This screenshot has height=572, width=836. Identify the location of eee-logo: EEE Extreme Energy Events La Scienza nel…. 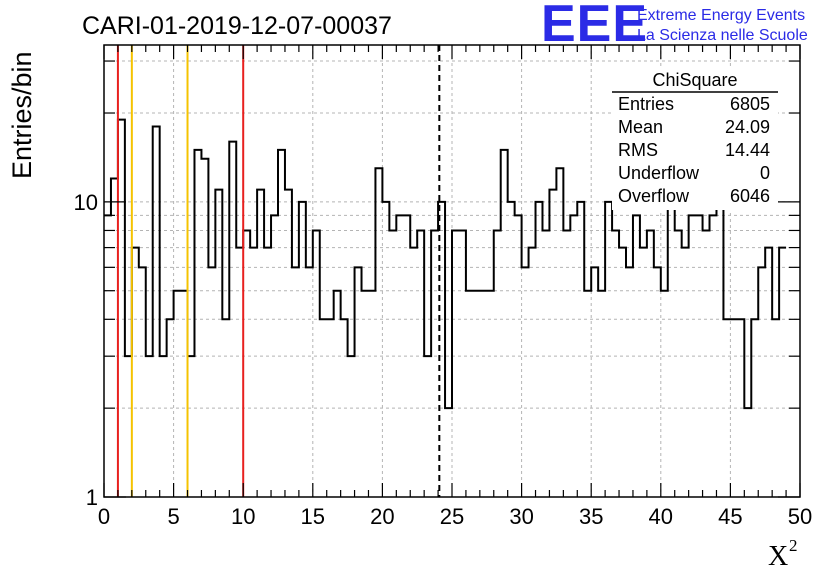
(674, 26).